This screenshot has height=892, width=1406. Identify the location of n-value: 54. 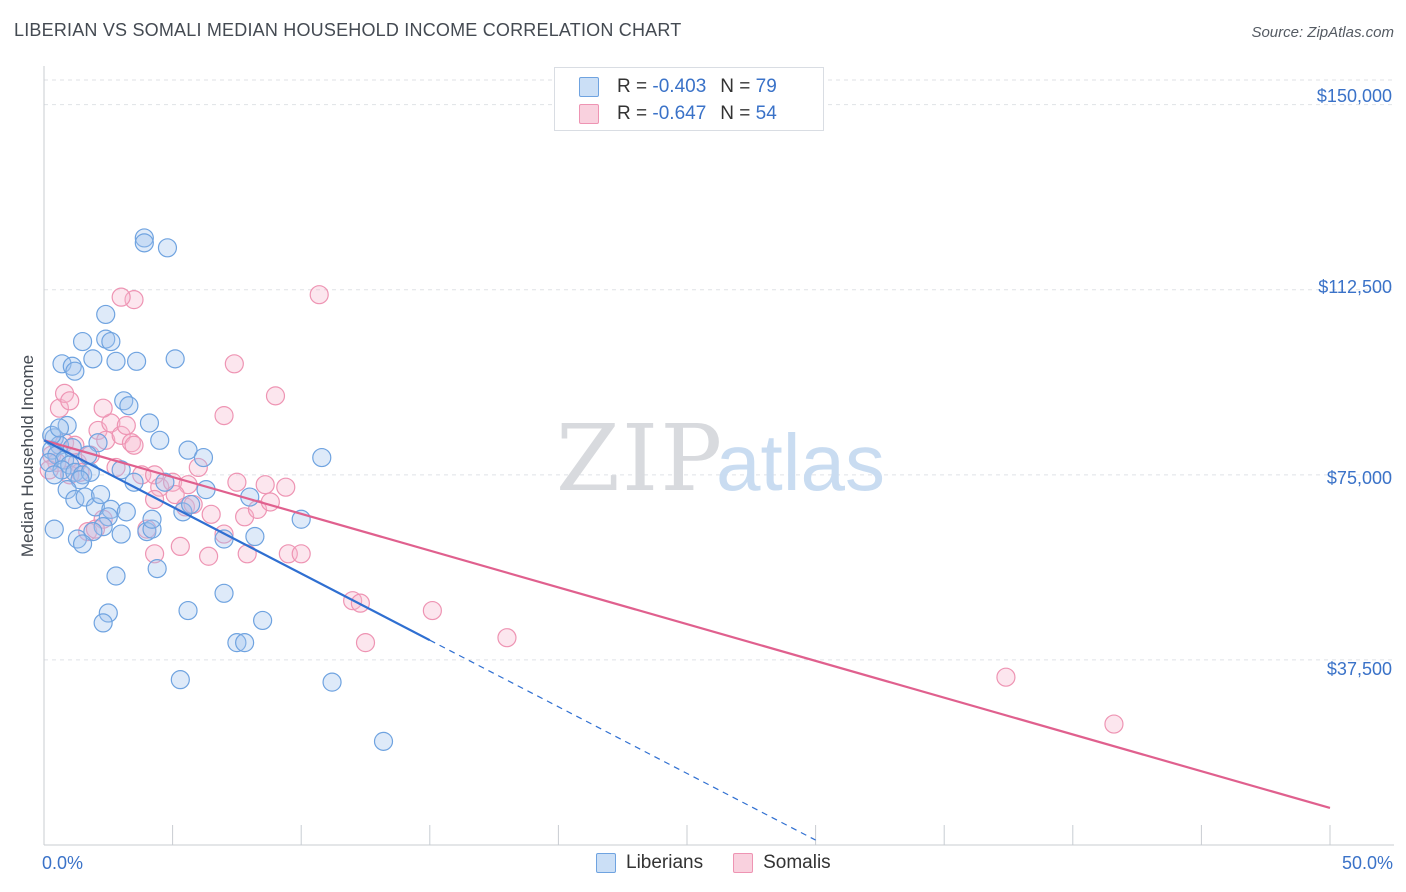
(766, 113).